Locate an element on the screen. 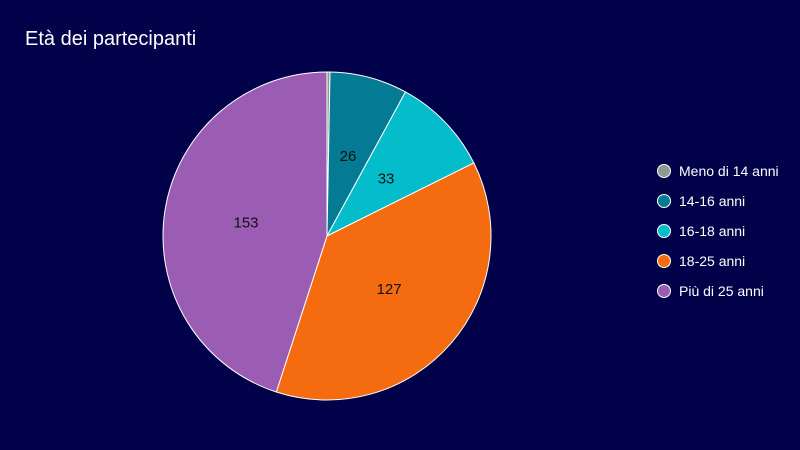 The image size is (800, 450). legend-label: 18-25 anni is located at coordinates (712, 261).